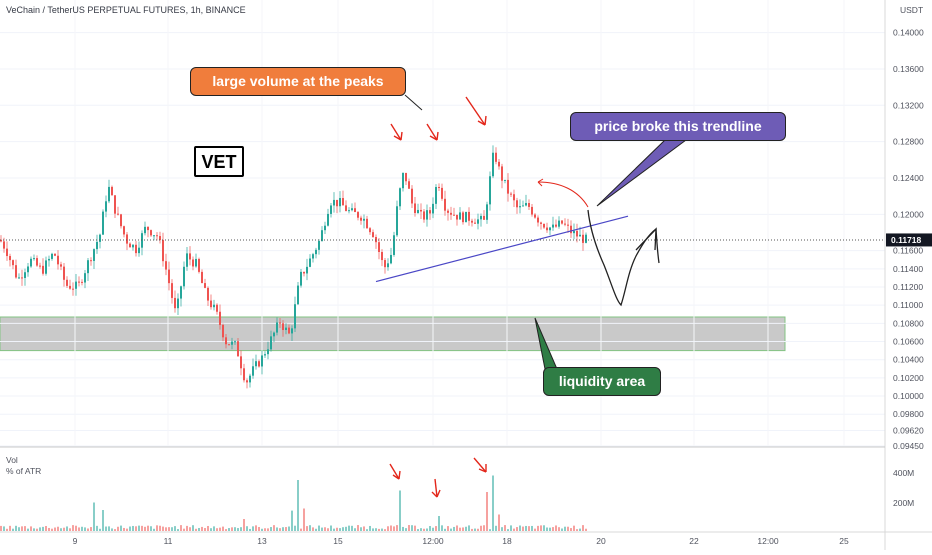 The width and height of the screenshot is (932, 555). What do you see at coordinates (768, 541) in the screenshot?
I see `time-tick-label: 12:00` at bounding box center [768, 541].